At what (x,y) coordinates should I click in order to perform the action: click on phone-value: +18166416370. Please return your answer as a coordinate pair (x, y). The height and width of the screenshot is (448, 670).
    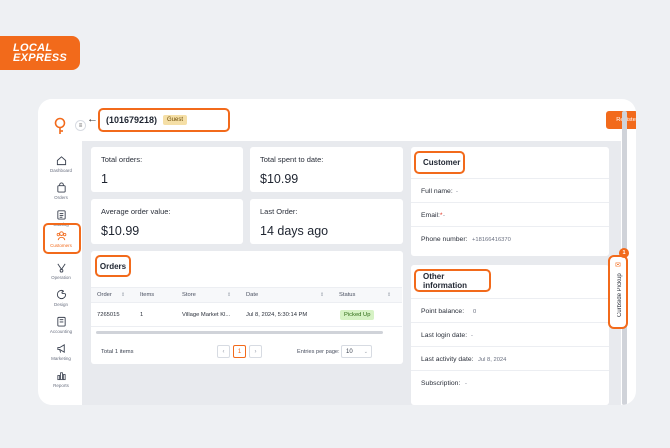
    Looking at the image, I should click on (491, 240).